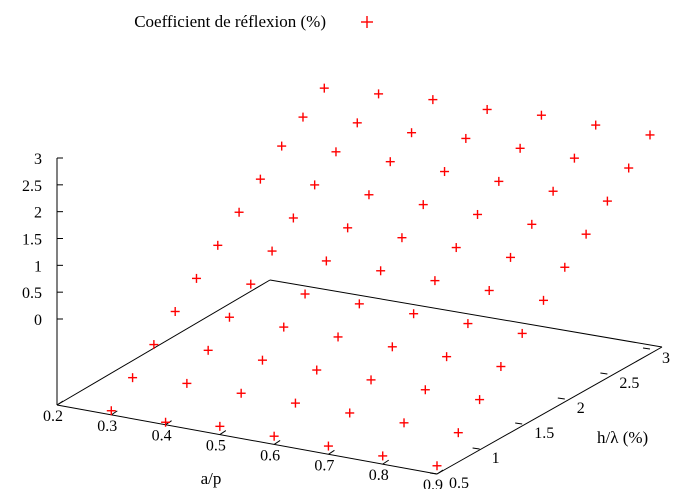  What do you see at coordinates (162, 436) in the screenshot?
I see `x-tick-label: 0.4` at bounding box center [162, 436].